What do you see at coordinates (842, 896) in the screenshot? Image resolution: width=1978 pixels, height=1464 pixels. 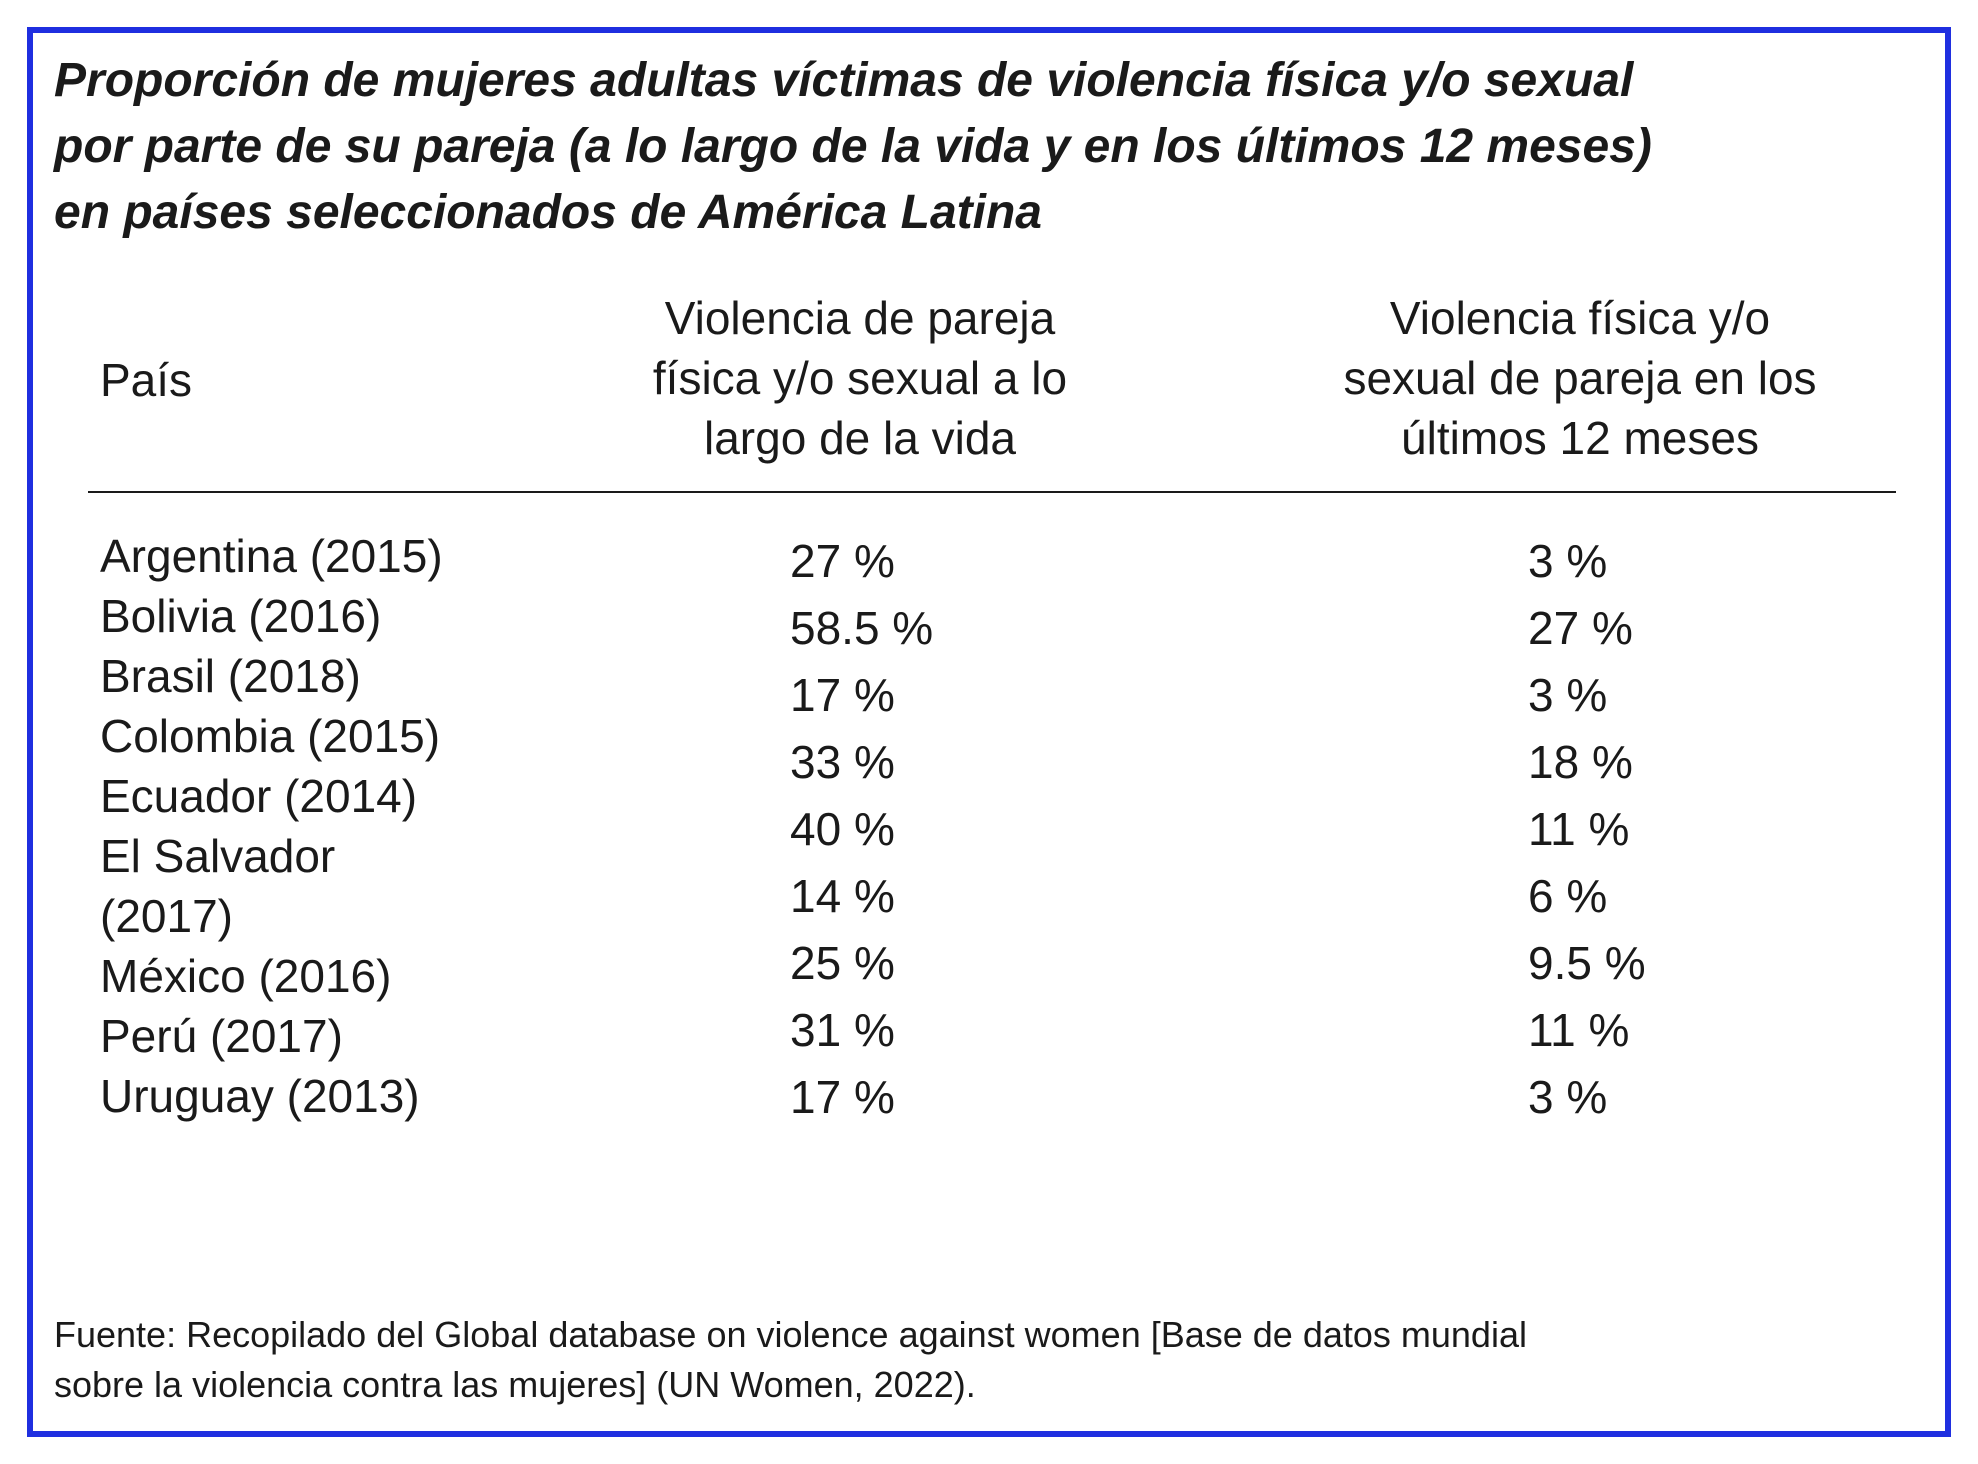 I see `lifetime-value-cell: 14 %` at bounding box center [842, 896].